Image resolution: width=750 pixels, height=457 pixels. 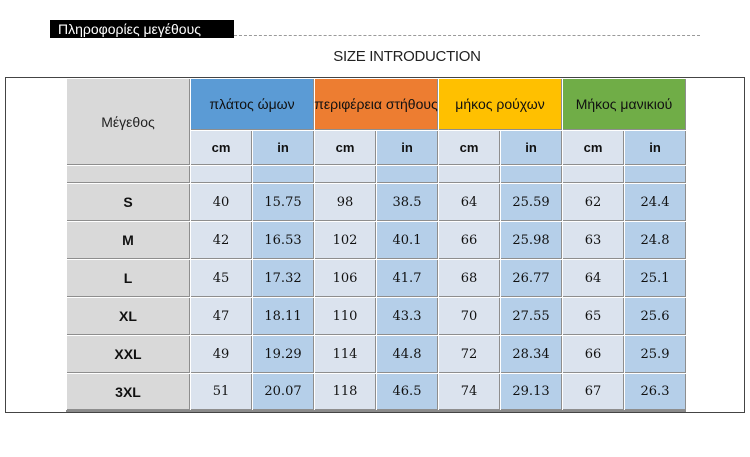 I want to click on table-cell: 45, so click(x=221, y=278).